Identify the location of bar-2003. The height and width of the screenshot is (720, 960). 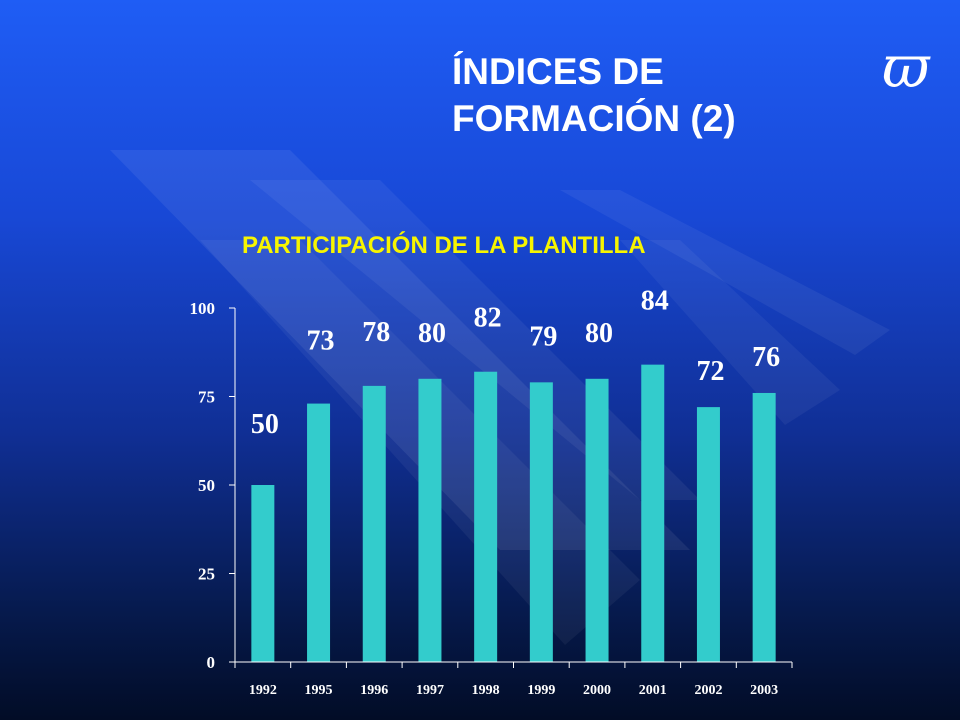
(764, 527).